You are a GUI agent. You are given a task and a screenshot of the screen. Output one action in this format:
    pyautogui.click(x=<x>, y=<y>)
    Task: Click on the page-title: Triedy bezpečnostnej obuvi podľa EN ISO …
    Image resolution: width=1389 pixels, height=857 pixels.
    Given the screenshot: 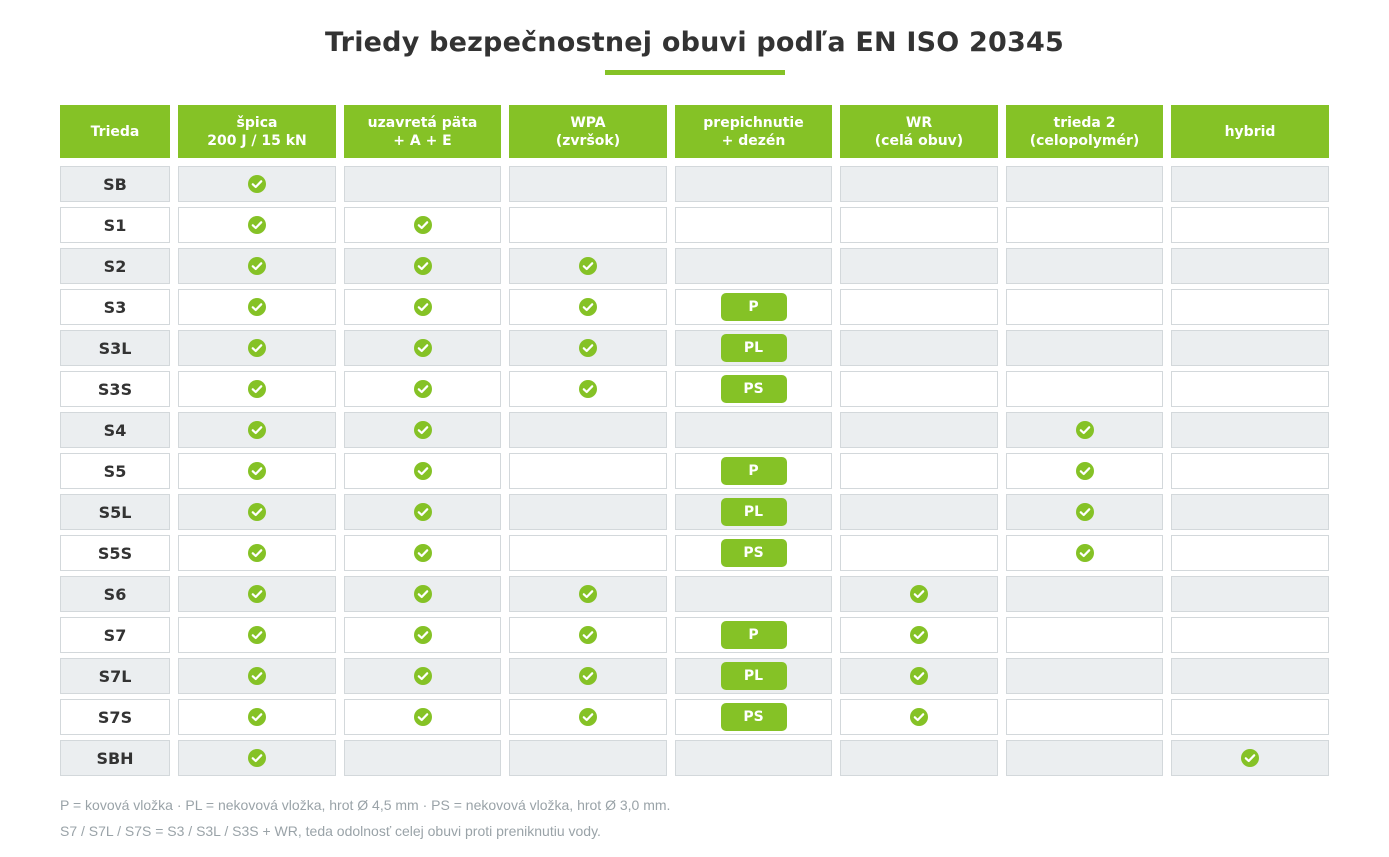 What is the action you would take?
    pyautogui.click(x=694, y=42)
    